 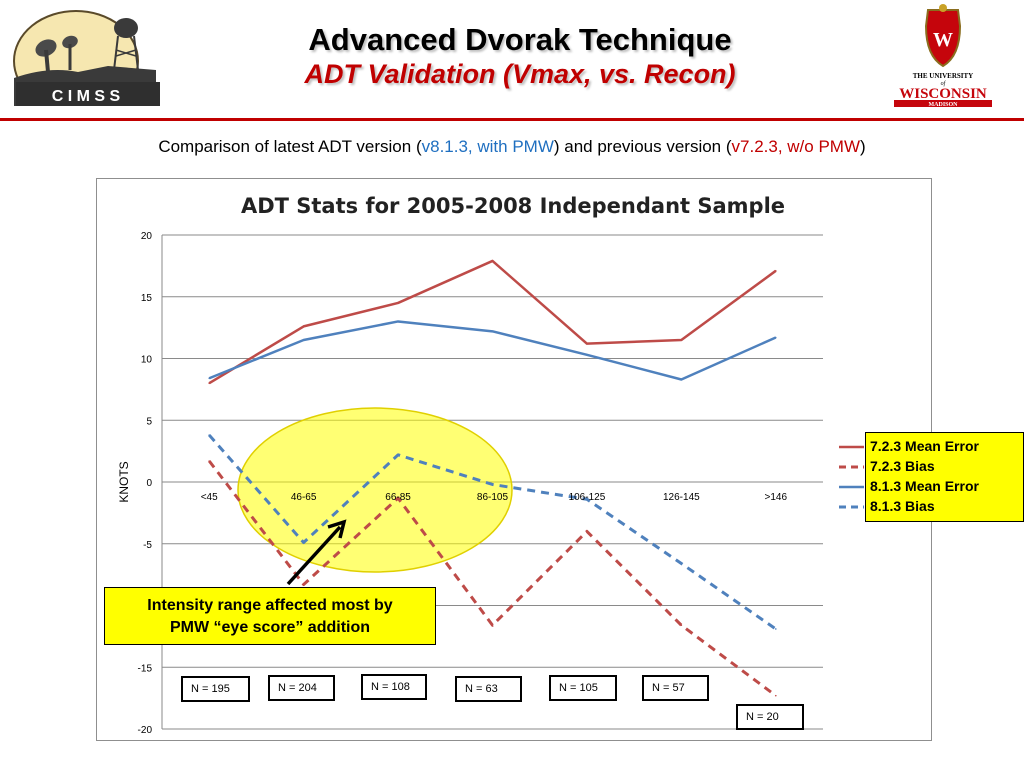 I want to click on y-tick-label: 5, so click(x=149, y=421).